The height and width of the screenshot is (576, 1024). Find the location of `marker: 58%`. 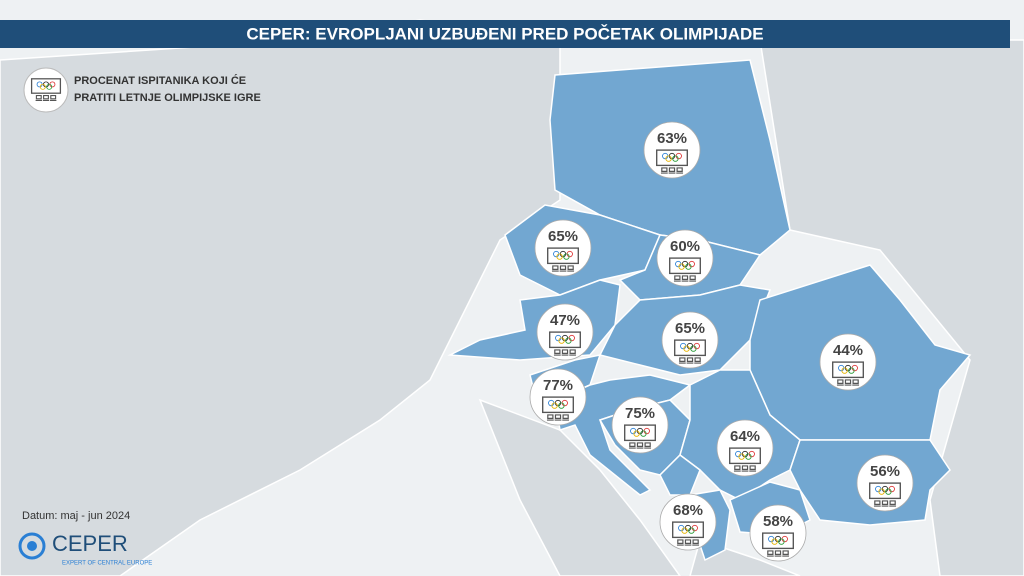

marker: 58% is located at coordinates (778, 533).